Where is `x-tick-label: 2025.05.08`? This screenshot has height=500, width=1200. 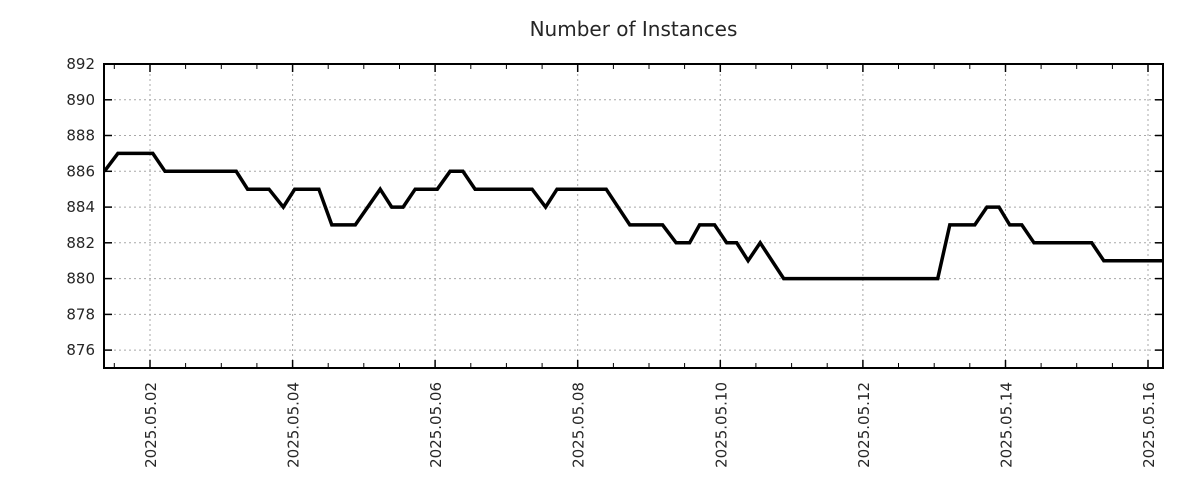 x-tick-label: 2025.05.08 is located at coordinates (579, 425).